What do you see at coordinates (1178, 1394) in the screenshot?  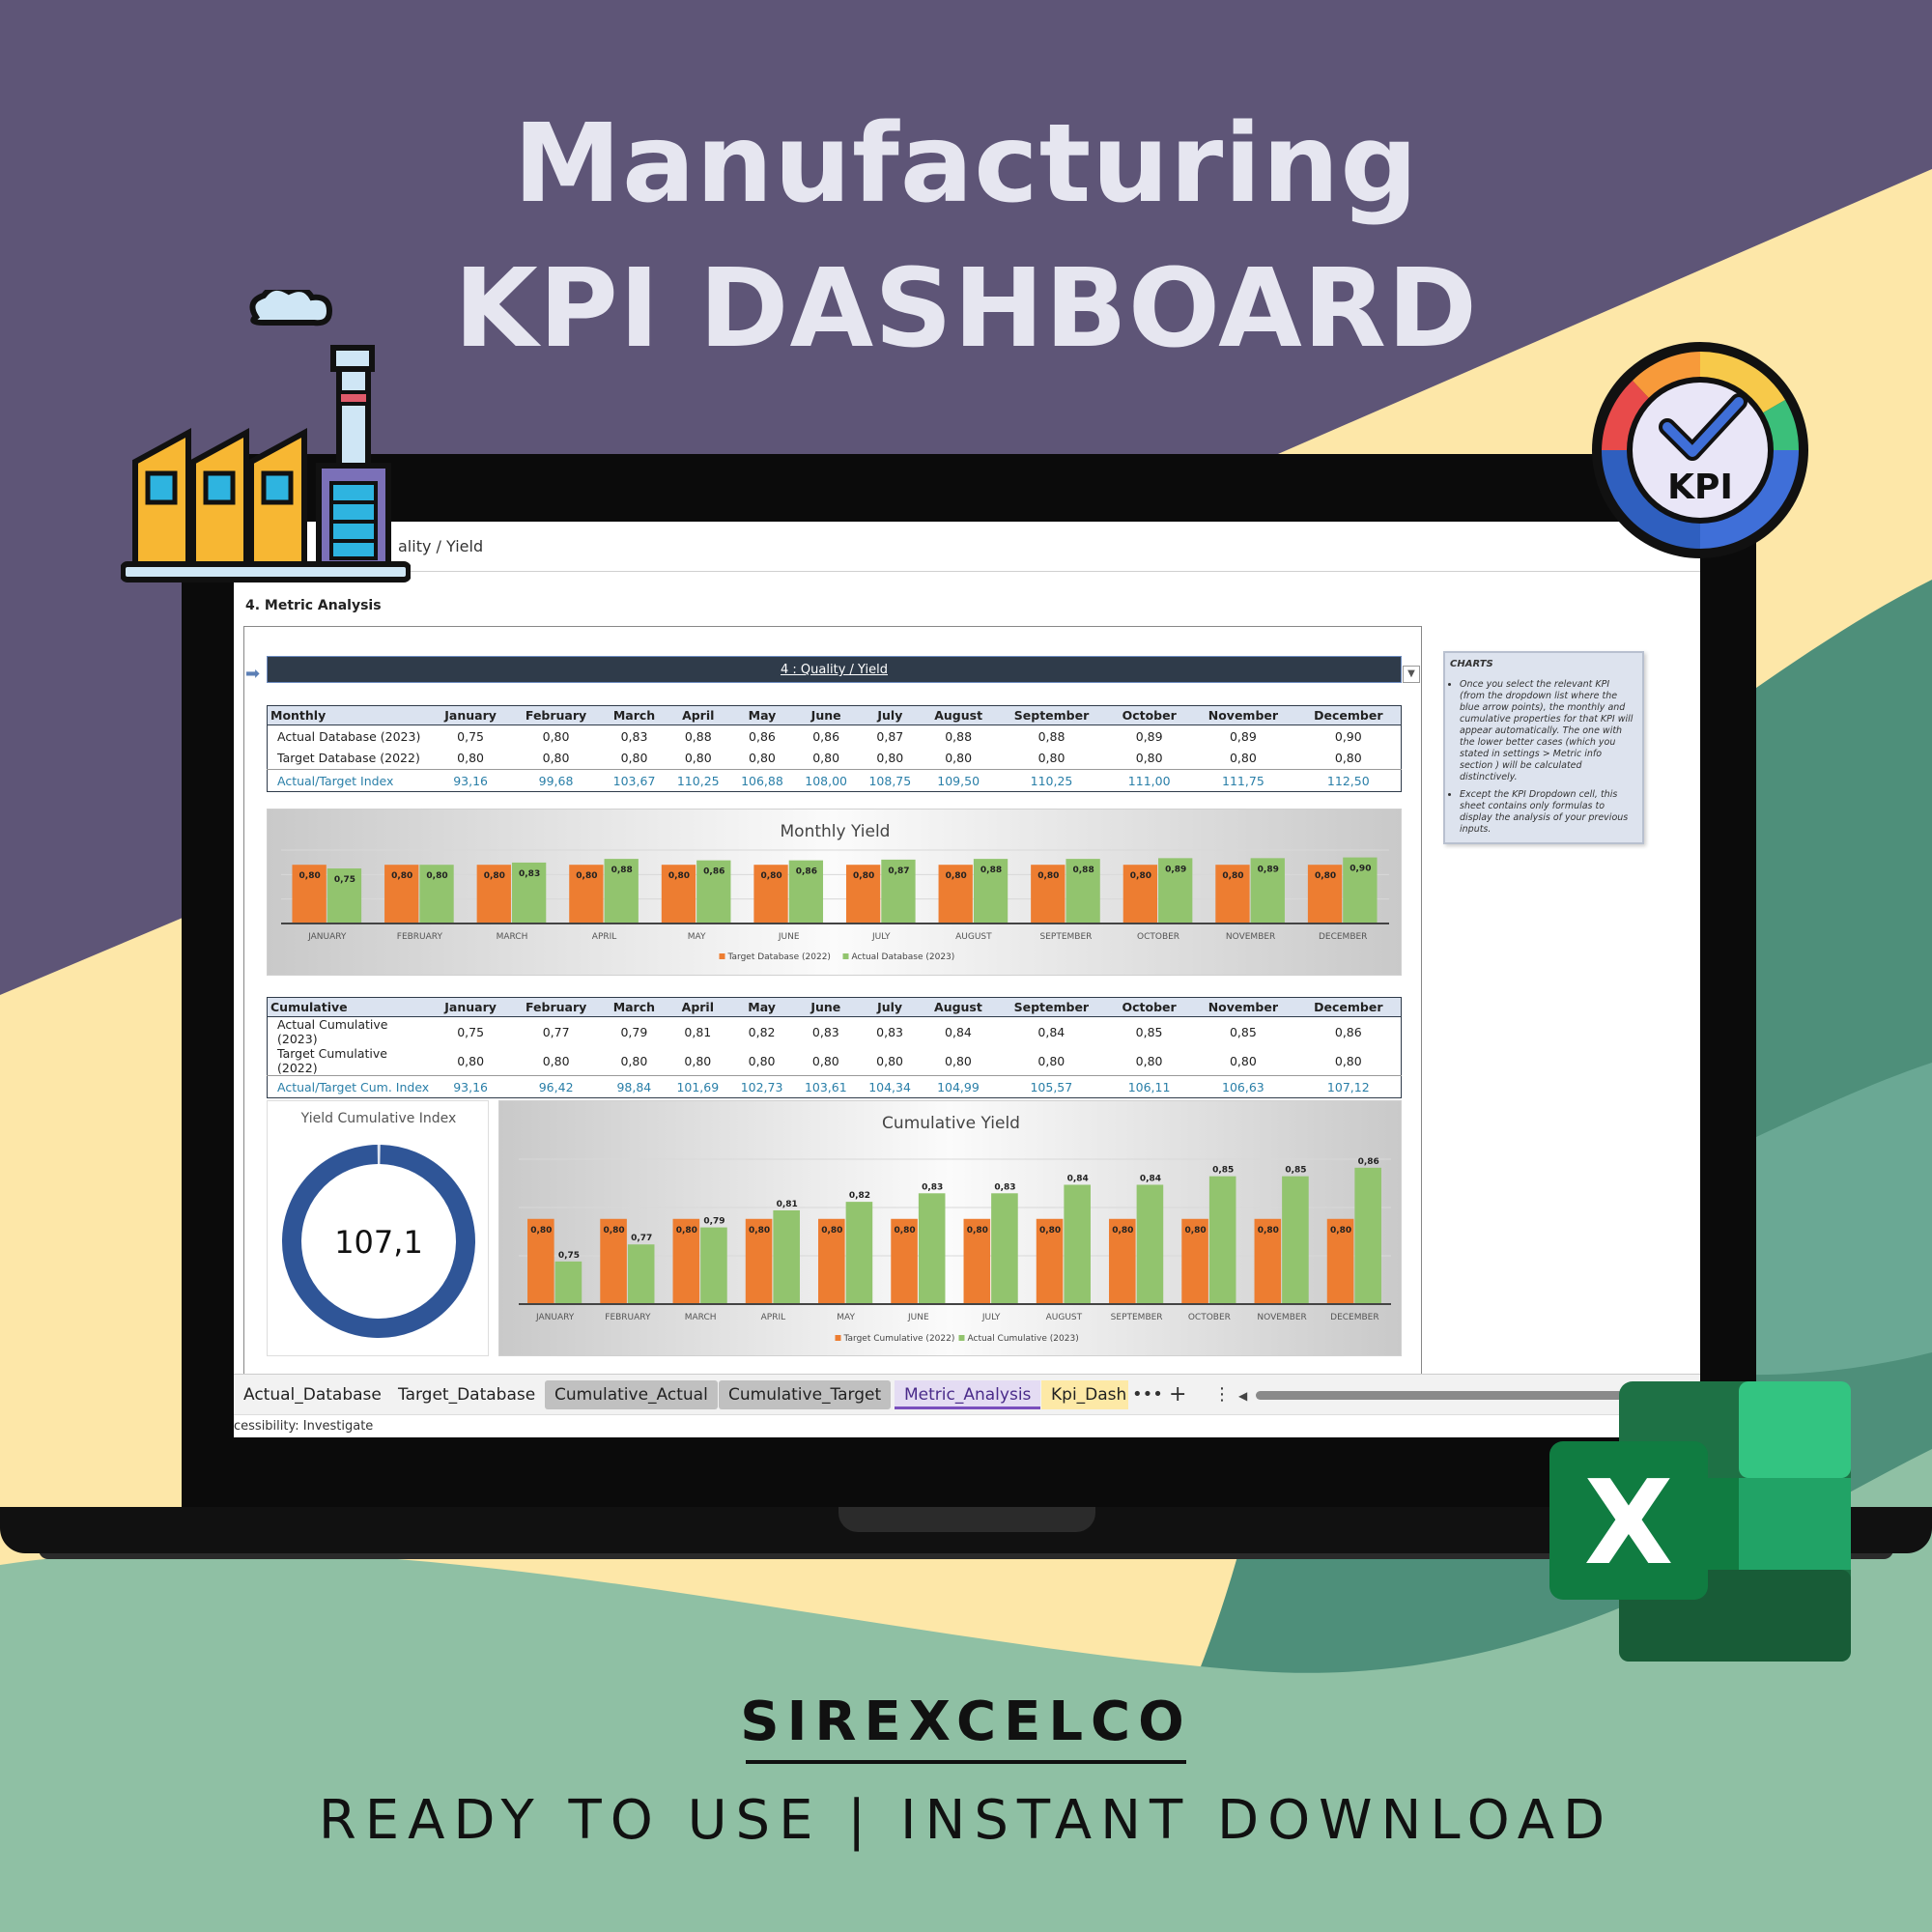 I see `add-sheet-icon: +` at bounding box center [1178, 1394].